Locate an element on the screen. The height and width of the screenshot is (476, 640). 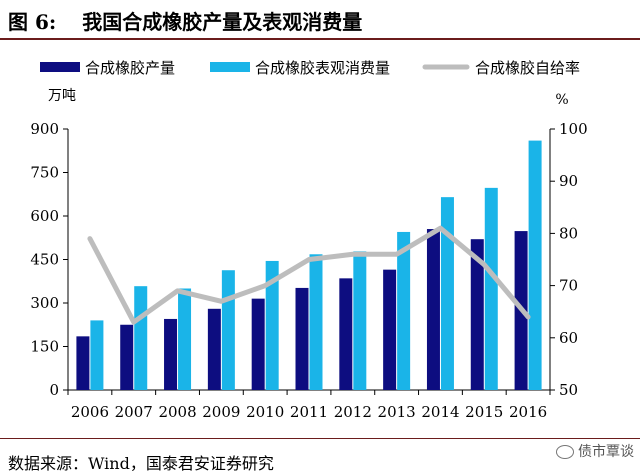
legend-label: 合成橡胶自给率 is located at coordinates (527, 68).